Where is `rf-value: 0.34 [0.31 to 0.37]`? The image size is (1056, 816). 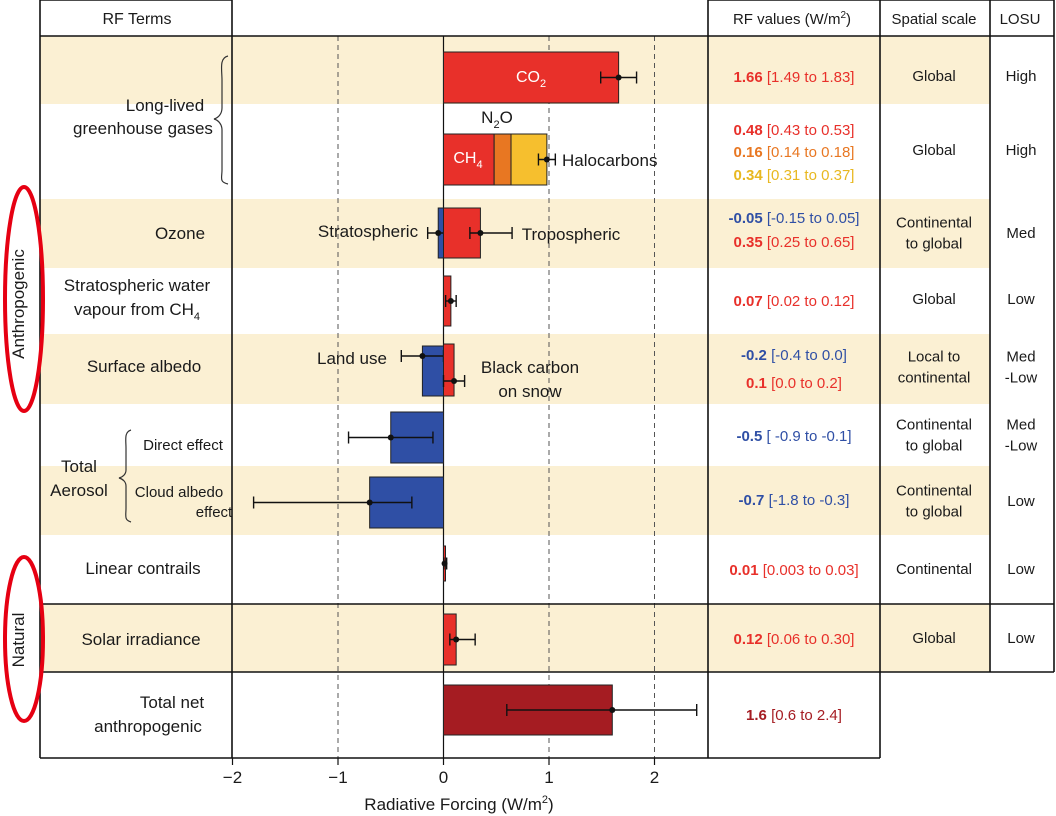 rf-value: 0.34 [0.31 to 0.37] is located at coordinates (794, 175).